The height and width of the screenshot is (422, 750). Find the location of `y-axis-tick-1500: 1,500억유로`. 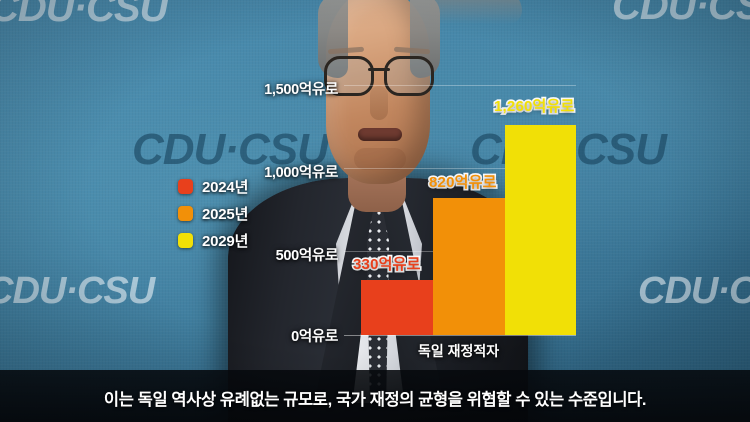

y-axis-tick-1500: 1,500억유로 is located at coordinates (301, 90).